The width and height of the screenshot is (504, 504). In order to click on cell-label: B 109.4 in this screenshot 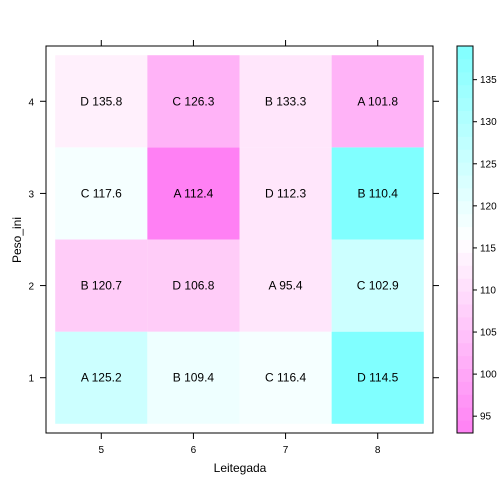, I will do `click(194, 378)`.